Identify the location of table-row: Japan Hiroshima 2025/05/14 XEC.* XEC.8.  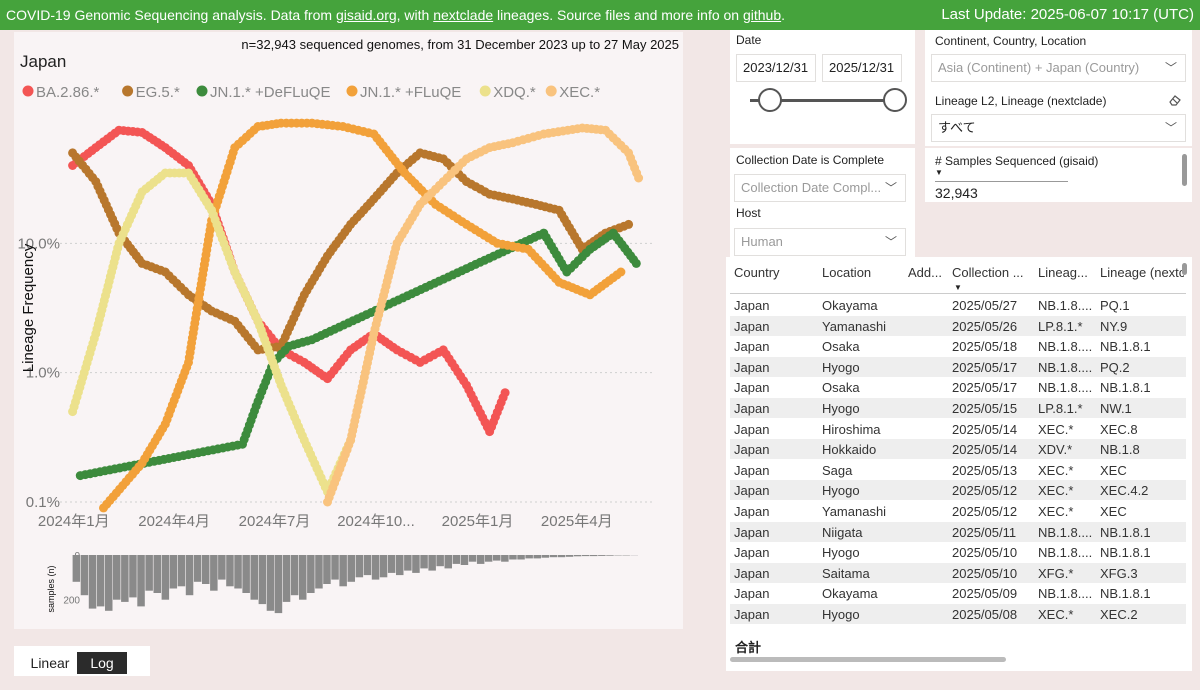
(958, 429).